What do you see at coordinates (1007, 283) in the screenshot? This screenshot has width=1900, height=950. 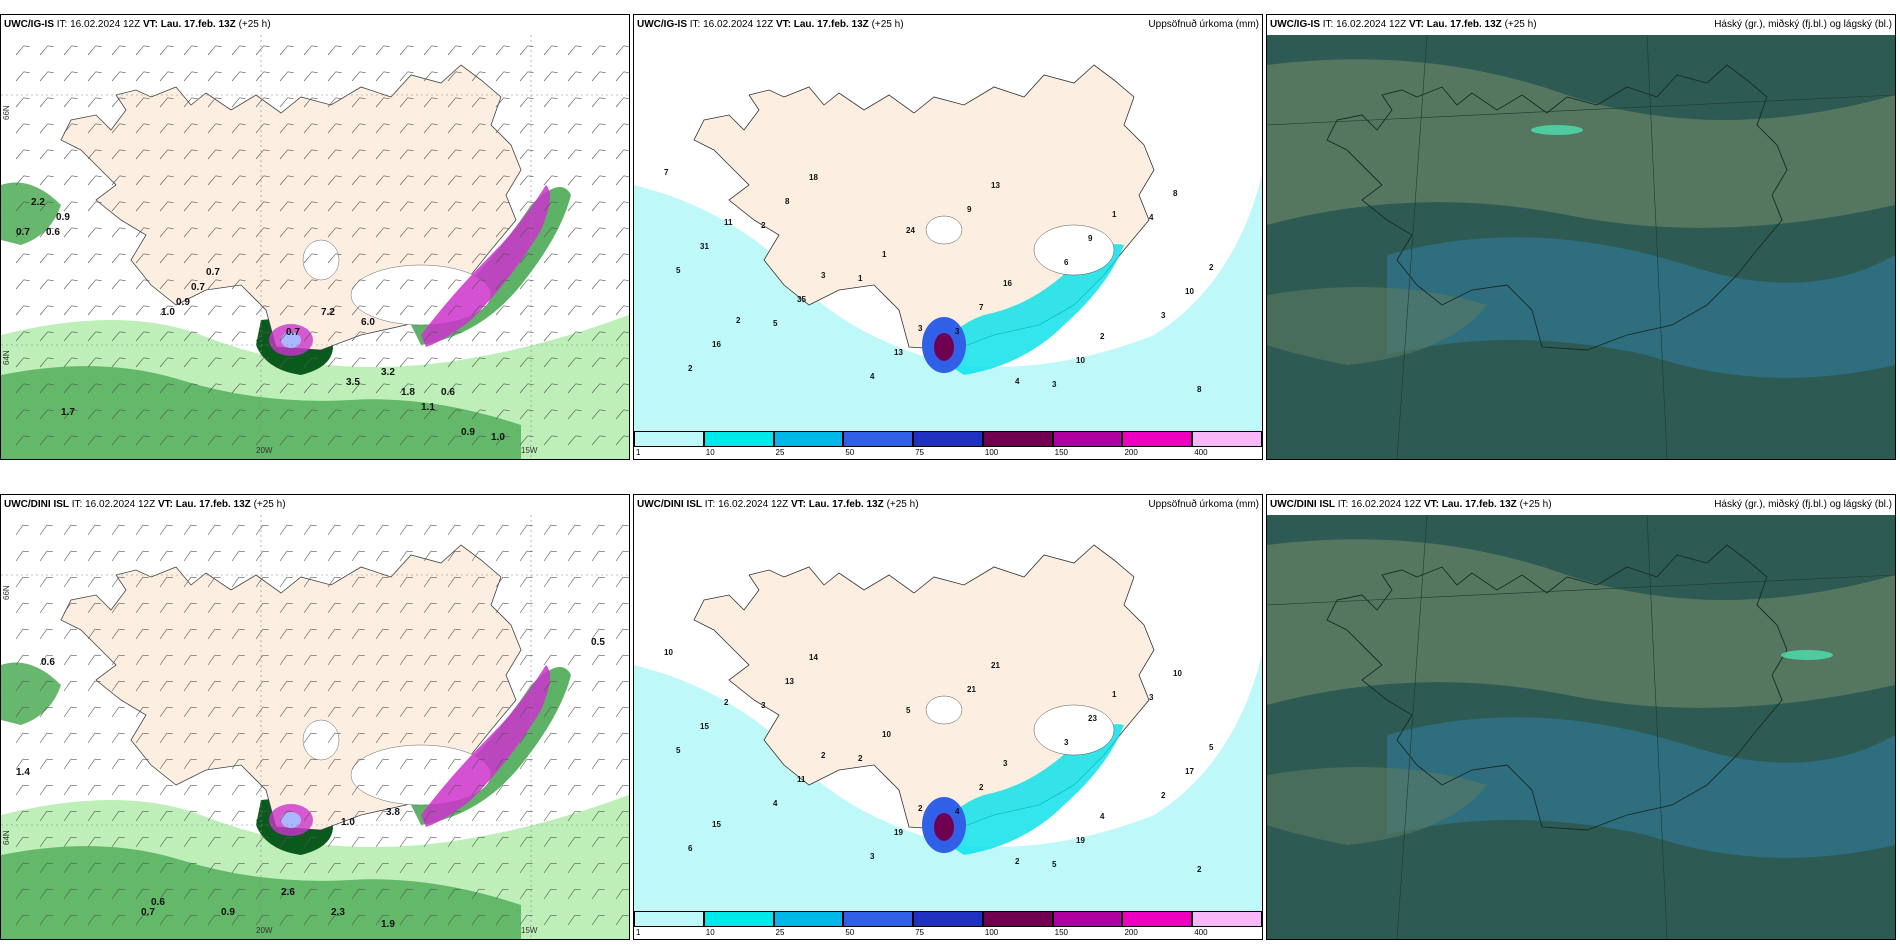 I see `accum-value-label: 16` at bounding box center [1007, 283].